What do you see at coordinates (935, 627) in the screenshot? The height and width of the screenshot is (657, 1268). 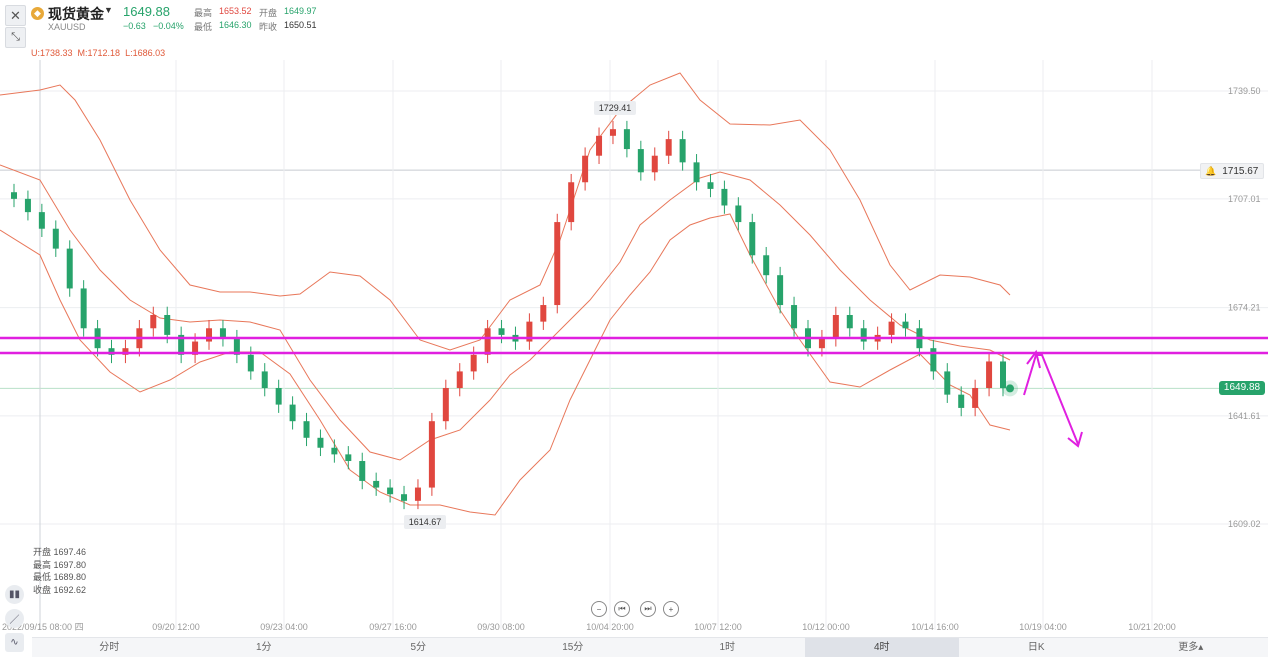 I see `time-tick-label: 10/14 16:00` at bounding box center [935, 627].